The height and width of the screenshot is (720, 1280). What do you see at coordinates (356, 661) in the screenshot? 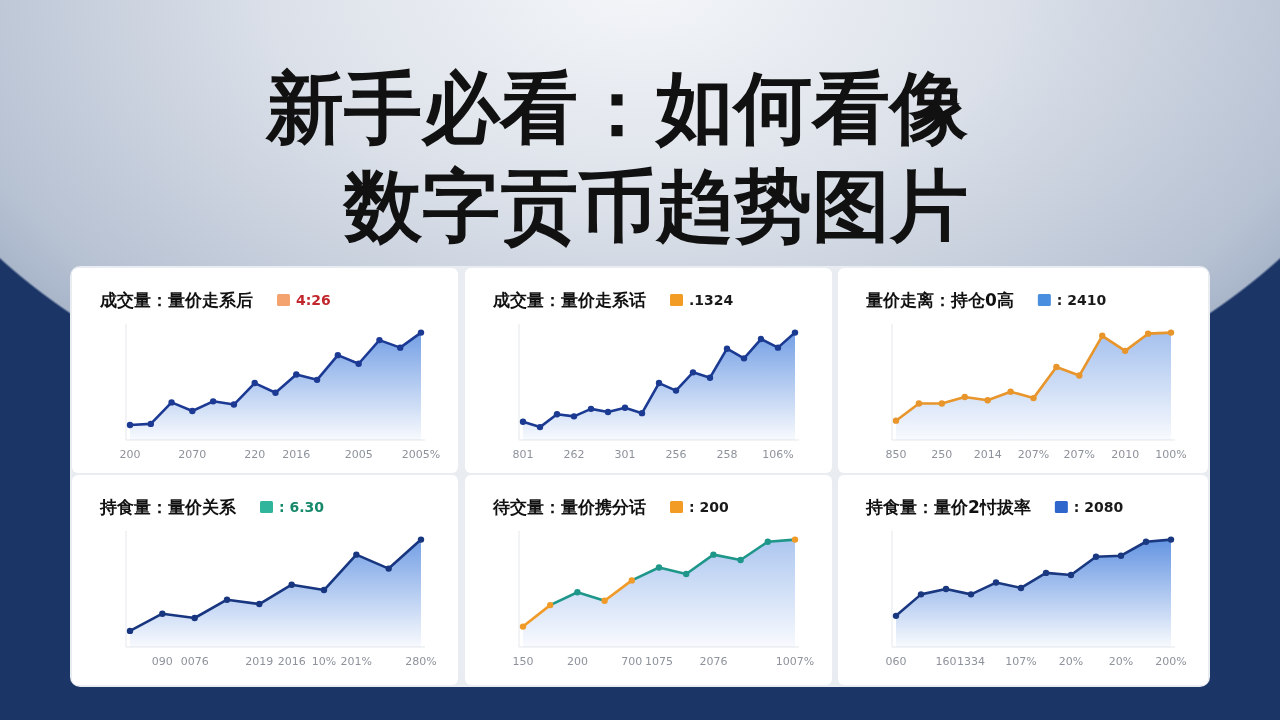
I see `x-tick-label: 201%` at bounding box center [356, 661].